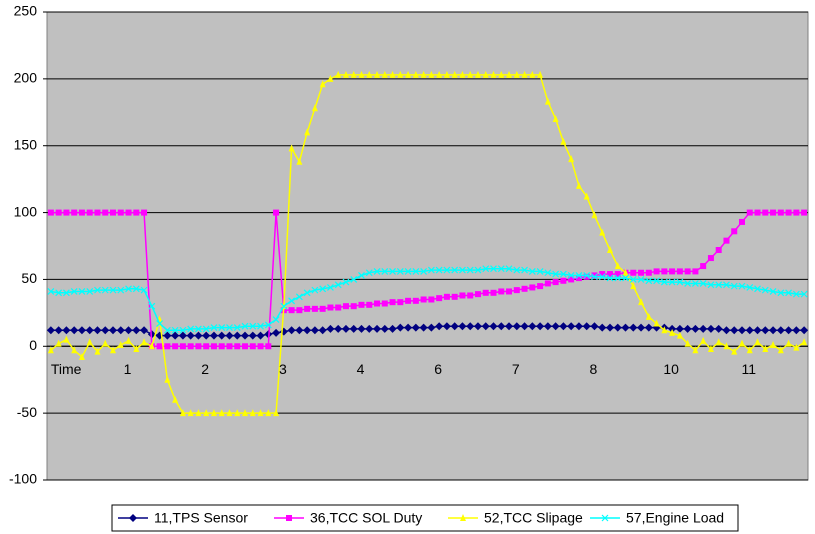  Describe the element at coordinates (671, 369) in the screenshot. I see `x-tick-label: 10` at that location.